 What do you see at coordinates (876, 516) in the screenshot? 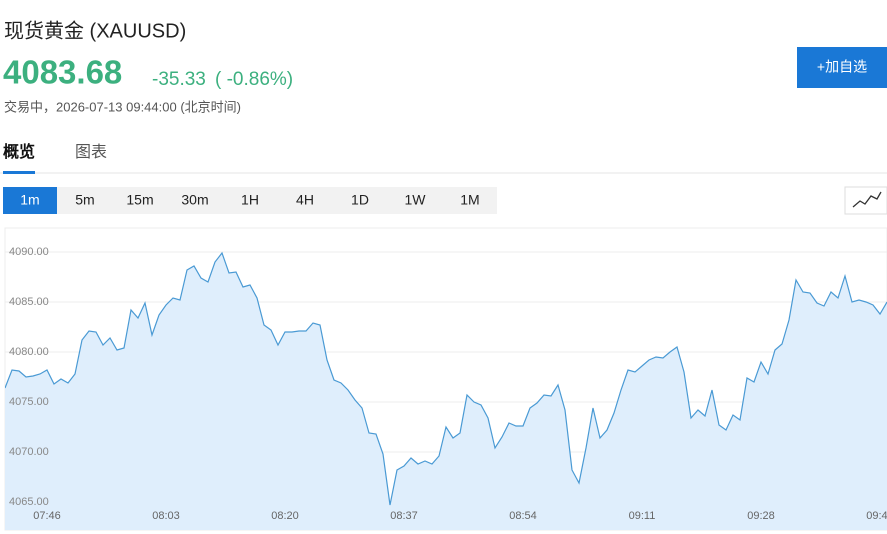
I see `x-tick-label: 09:45` at bounding box center [876, 516].